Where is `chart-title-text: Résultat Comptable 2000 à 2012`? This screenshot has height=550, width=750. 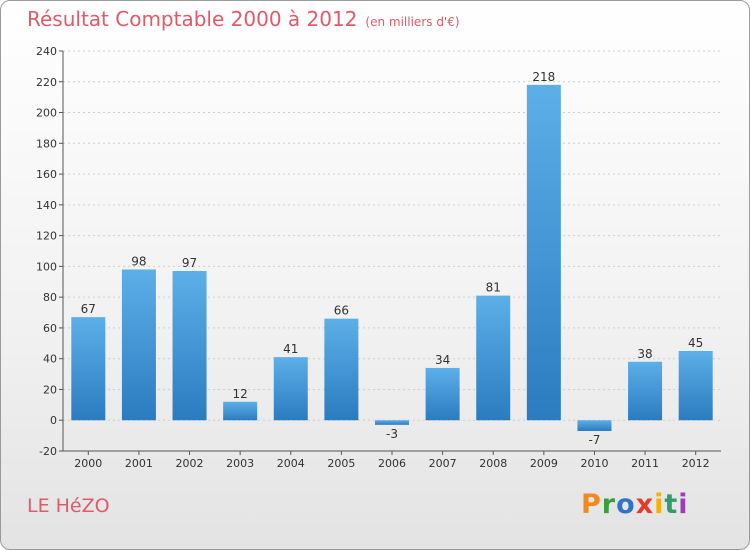 chart-title-text: Résultat Comptable 2000 à 2012 is located at coordinates (192, 19).